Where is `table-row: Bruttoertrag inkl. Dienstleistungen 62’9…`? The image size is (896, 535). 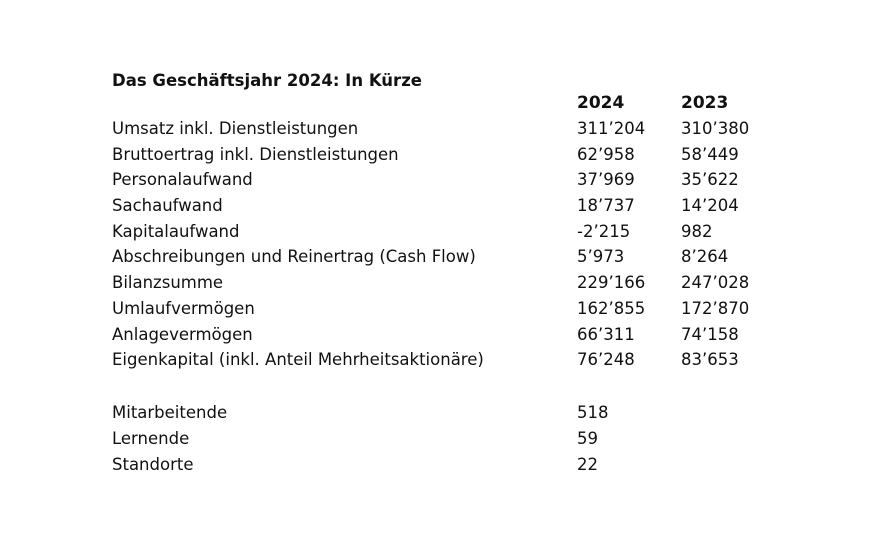
table-row: Bruttoertrag inkl. Dienstleistungen 62’9… is located at coordinates (448, 155).